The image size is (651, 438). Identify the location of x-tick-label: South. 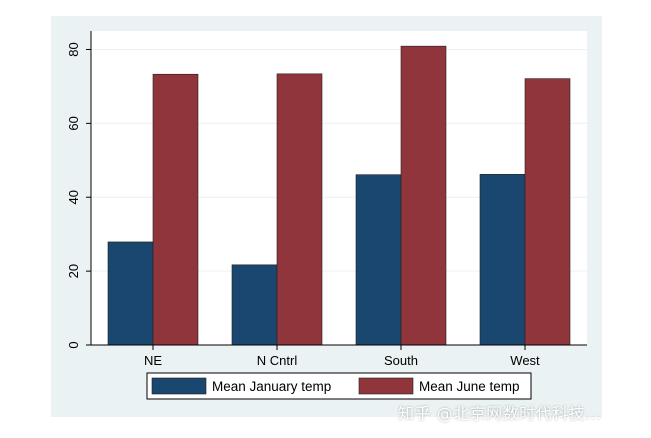
(401, 360).